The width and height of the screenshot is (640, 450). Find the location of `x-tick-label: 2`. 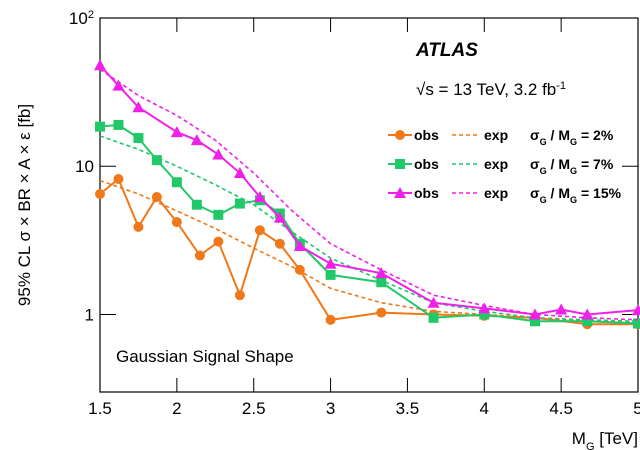

x-tick-label: 2 is located at coordinates (176, 408).